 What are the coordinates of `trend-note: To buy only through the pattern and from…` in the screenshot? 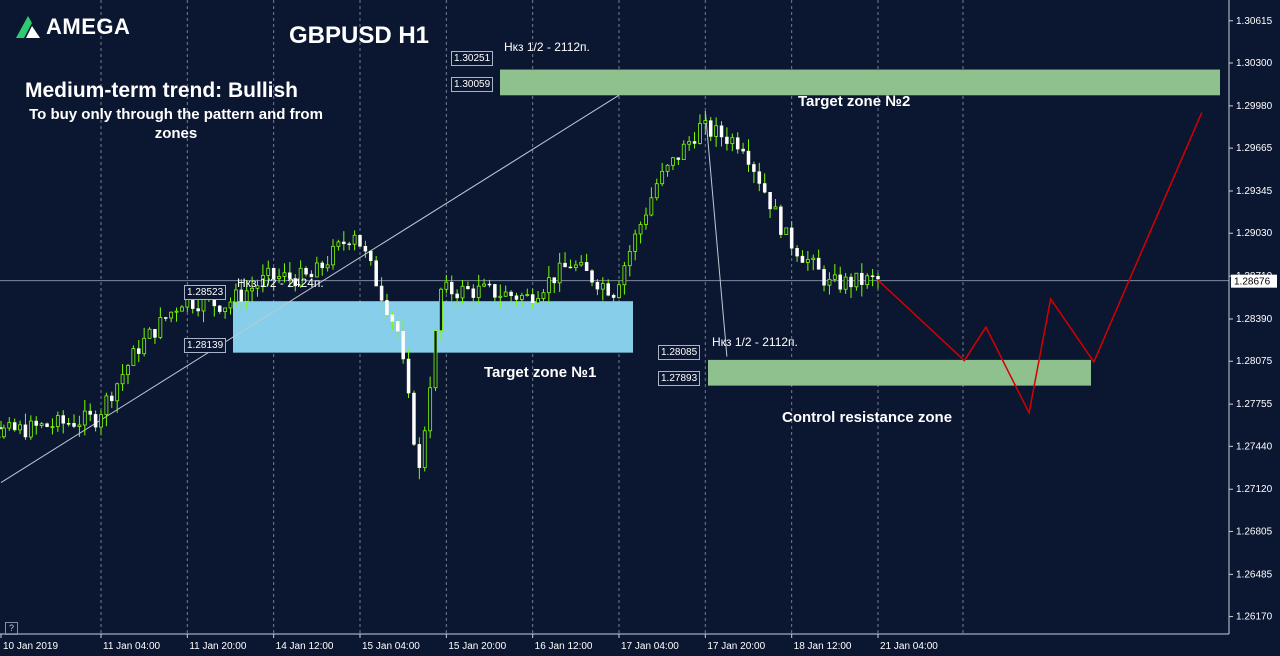 It's located at (176, 124).